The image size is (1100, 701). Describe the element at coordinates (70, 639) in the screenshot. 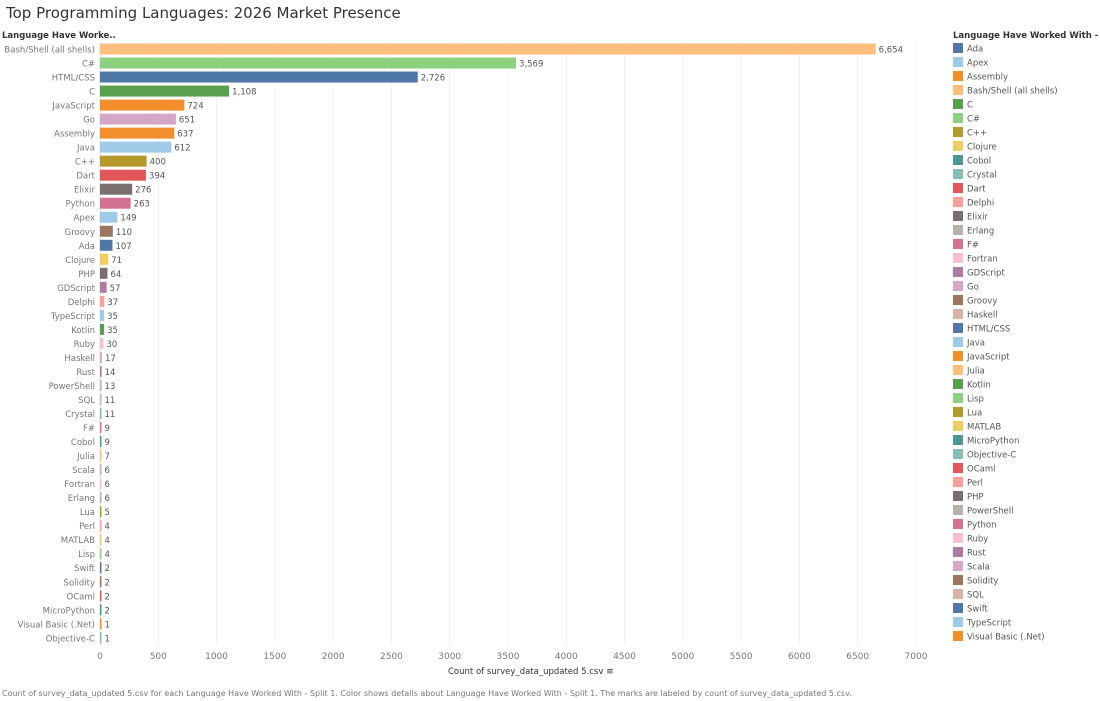

I see `y-tick-label: Objective-C` at that location.